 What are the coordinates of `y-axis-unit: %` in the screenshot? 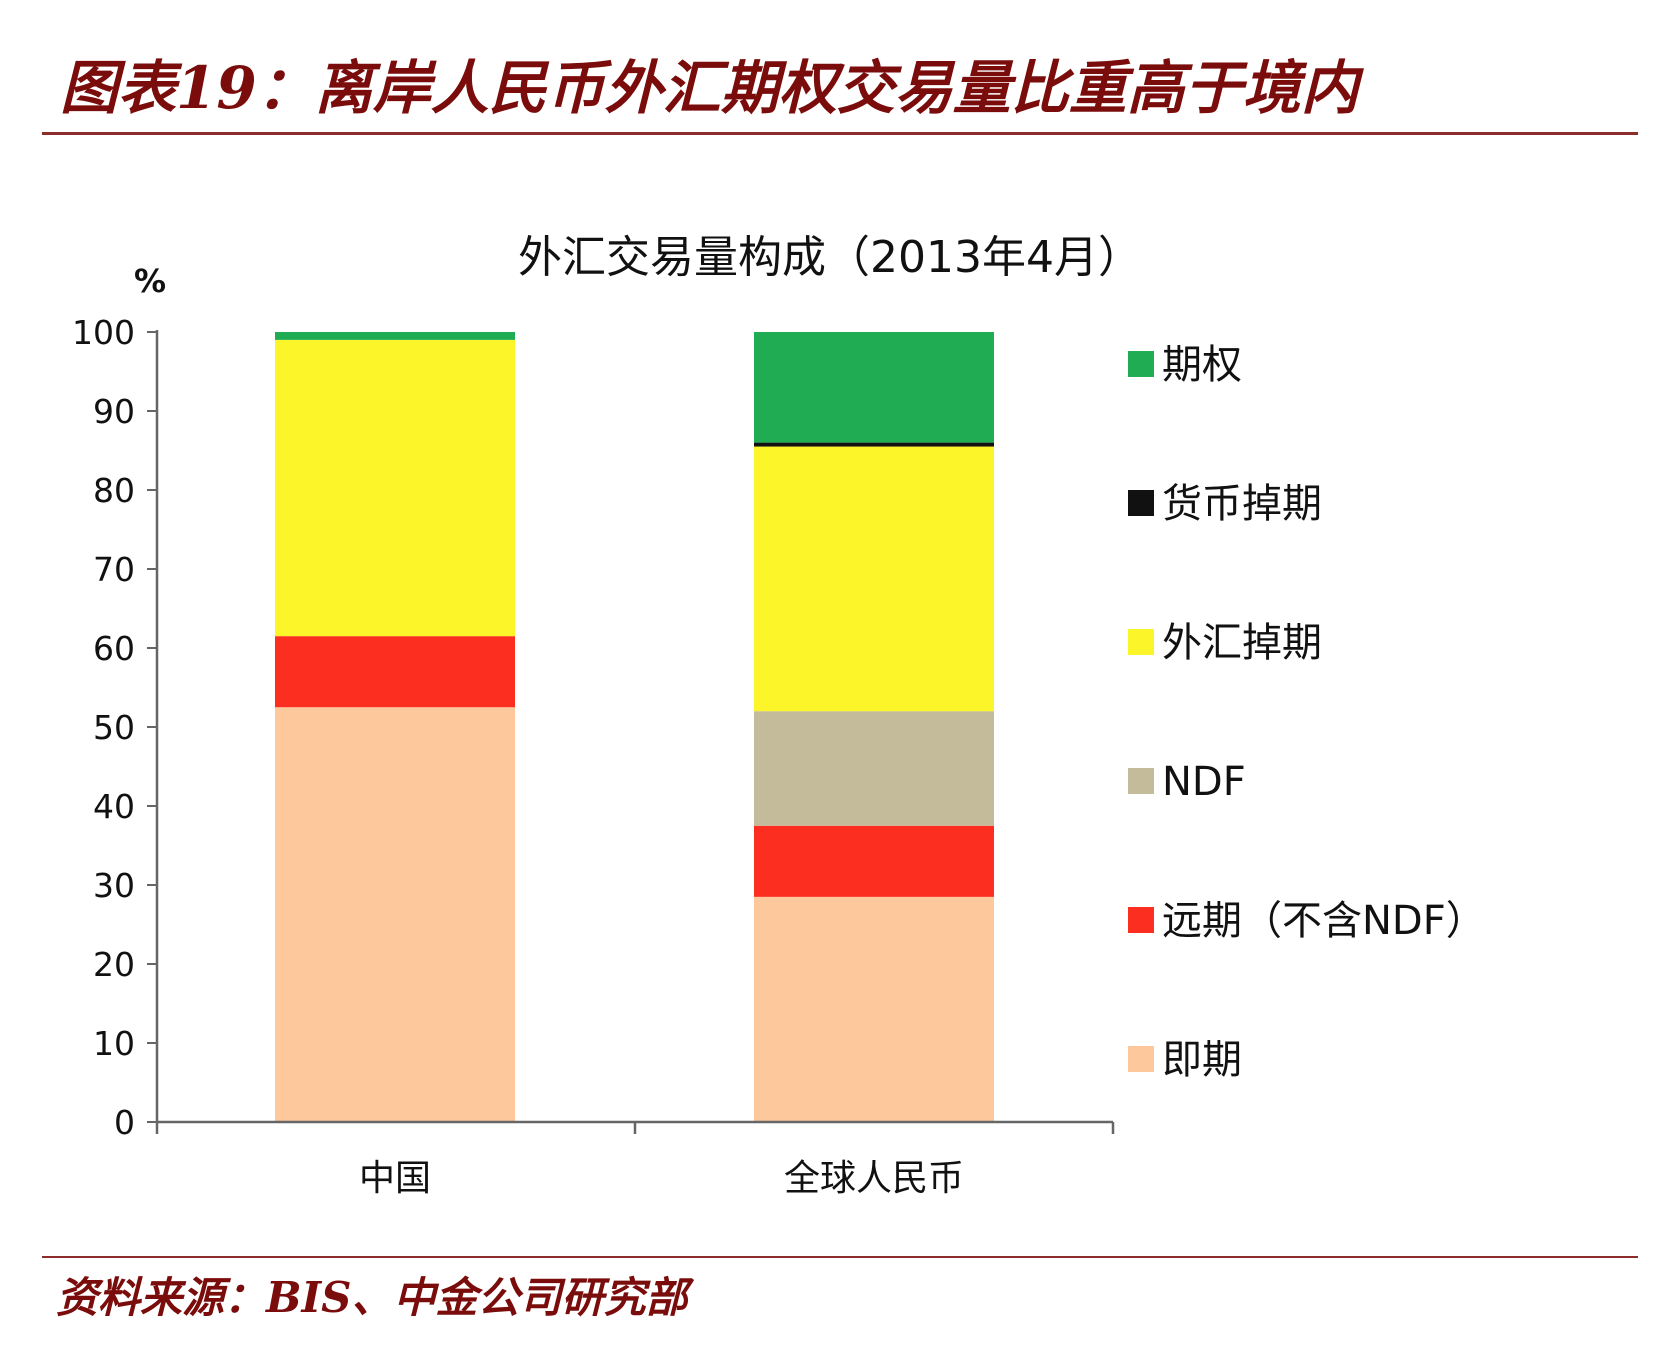 It's located at (150, 281).